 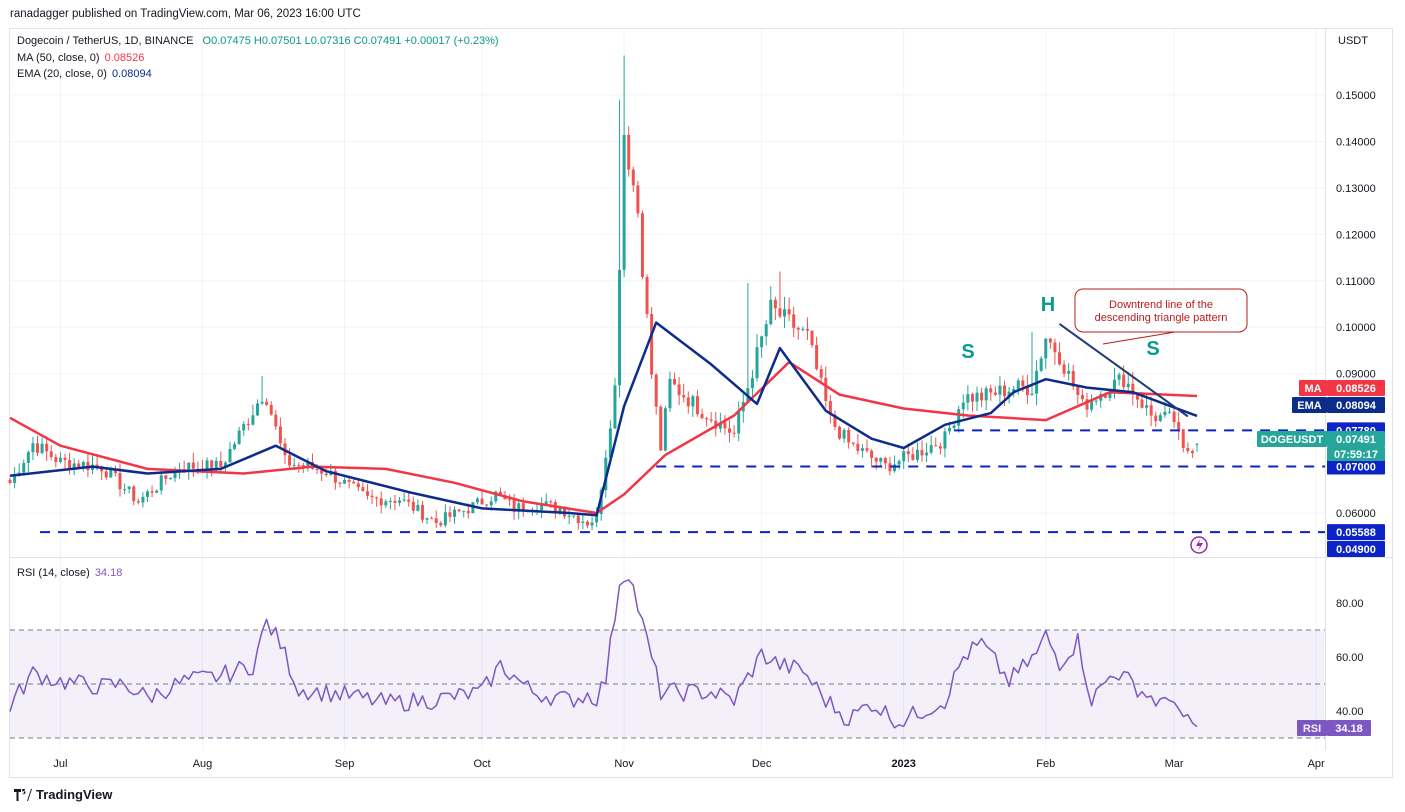 What do you see at coordinates (1356, 466) in the screenshot?
I see `level-axis-tag: 0.07000` at bounding box center [1356, 466].